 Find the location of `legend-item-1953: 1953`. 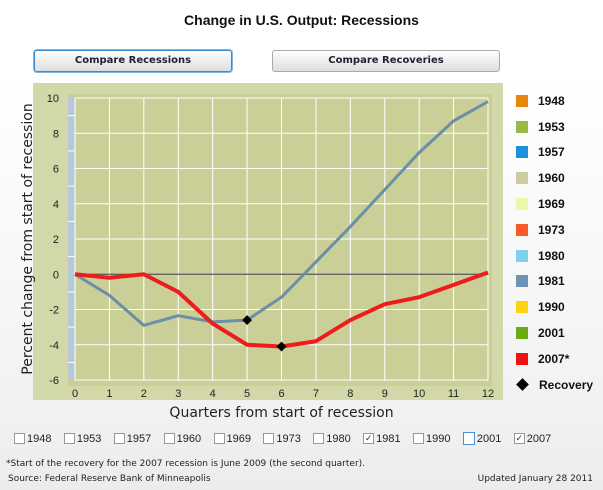

legend-item-1953: 1953 is located at coordinates (554, 127).